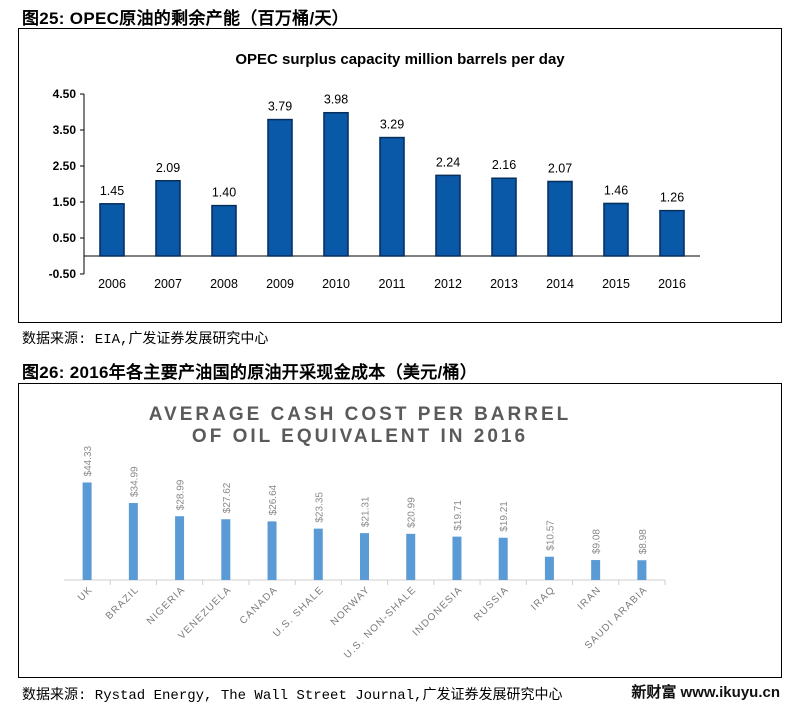 The image size is (800, 707). Describe the element at coordinates (250, 372) in the screenshot. I see `figure26-caption: 图26: 2016年各主要产油国的原油开采现金成本（美元/桶）` at that location.